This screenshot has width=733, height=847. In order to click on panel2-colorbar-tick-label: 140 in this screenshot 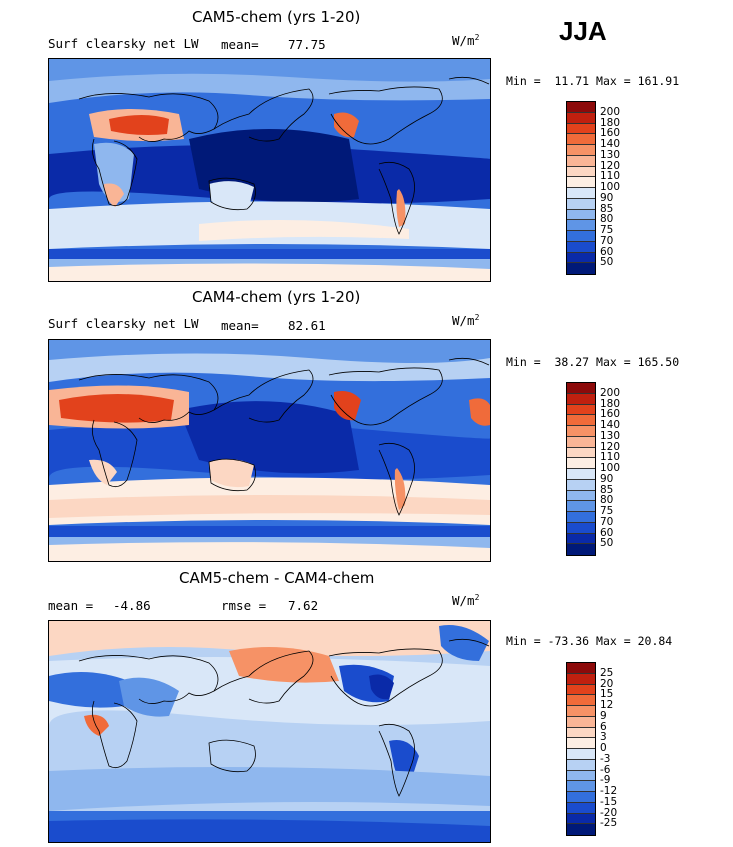, I will do `click(610, 425)`.